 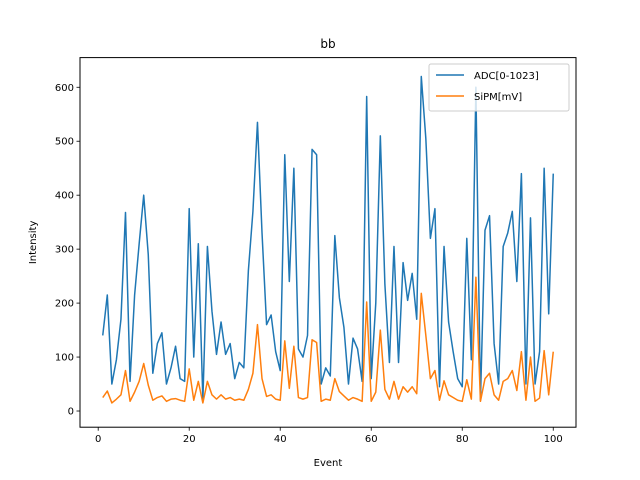 What do you see at coordinates (328, 463) in the screenshot?
I see `x-axis-label: Event` at bounding box center [328, 463].